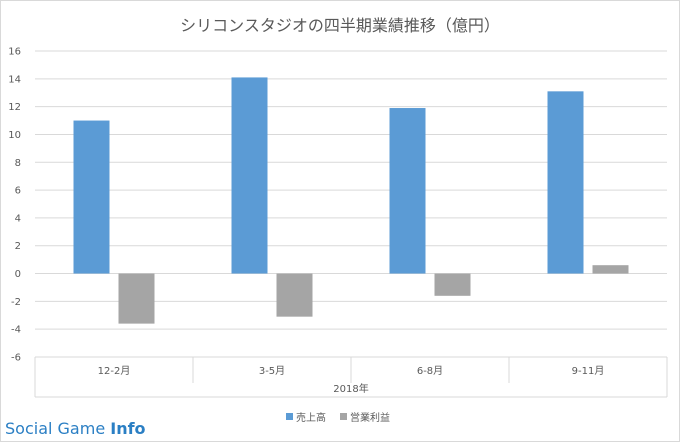  What do you see at coordinates (14, 205) in the screenshot?
I see `y-axis-ticks: -6 -4 -2 0 2 4 6 8 10 12 14 16` at bounding box center [14, 205].